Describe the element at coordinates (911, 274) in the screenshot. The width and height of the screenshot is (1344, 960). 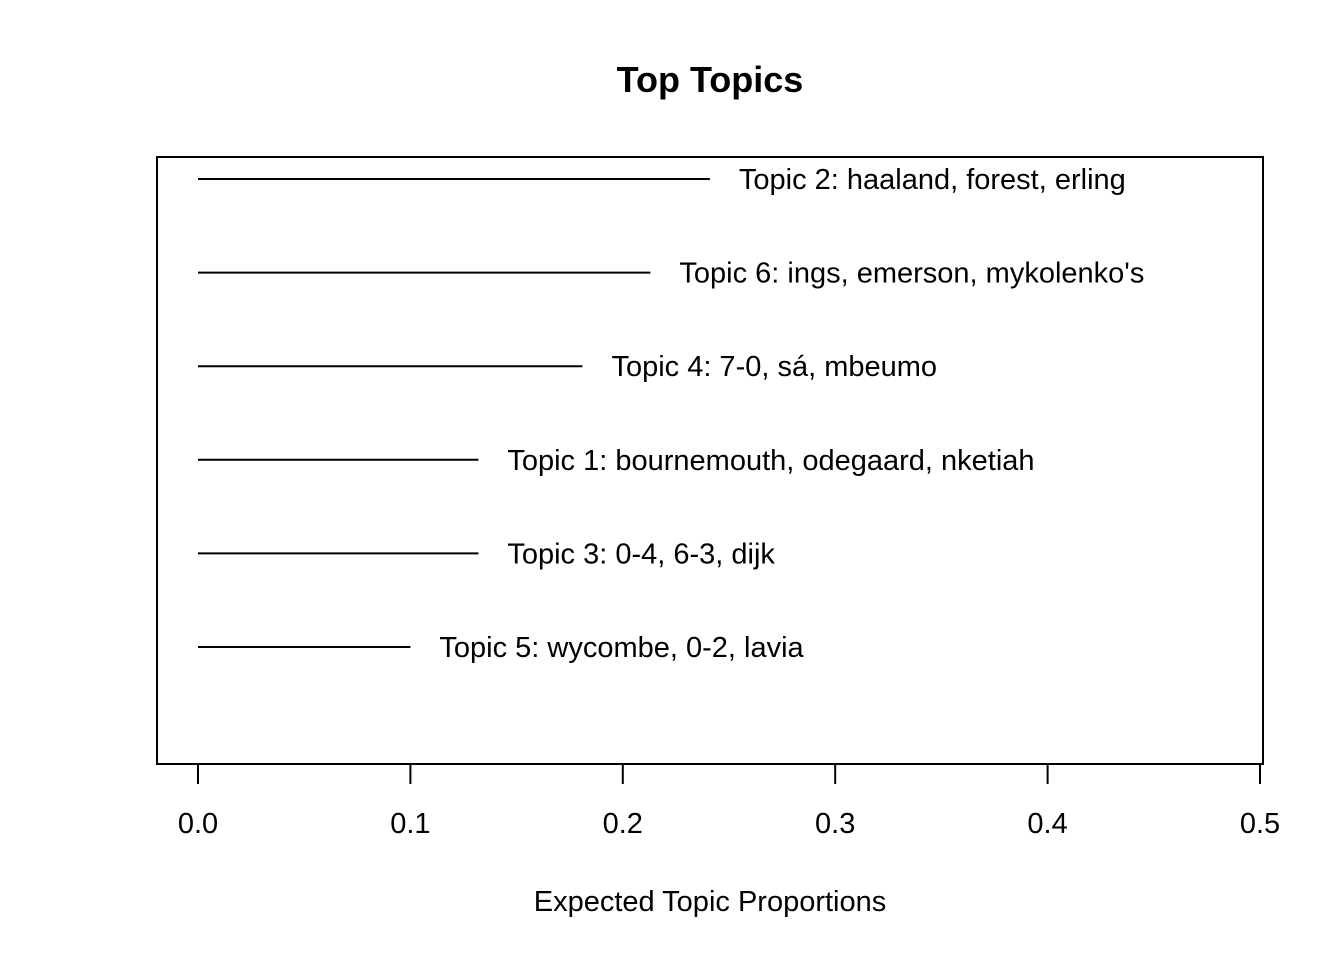
I see `topic-label: Topic 6: ings, emerson, mykolenko's` at that location.